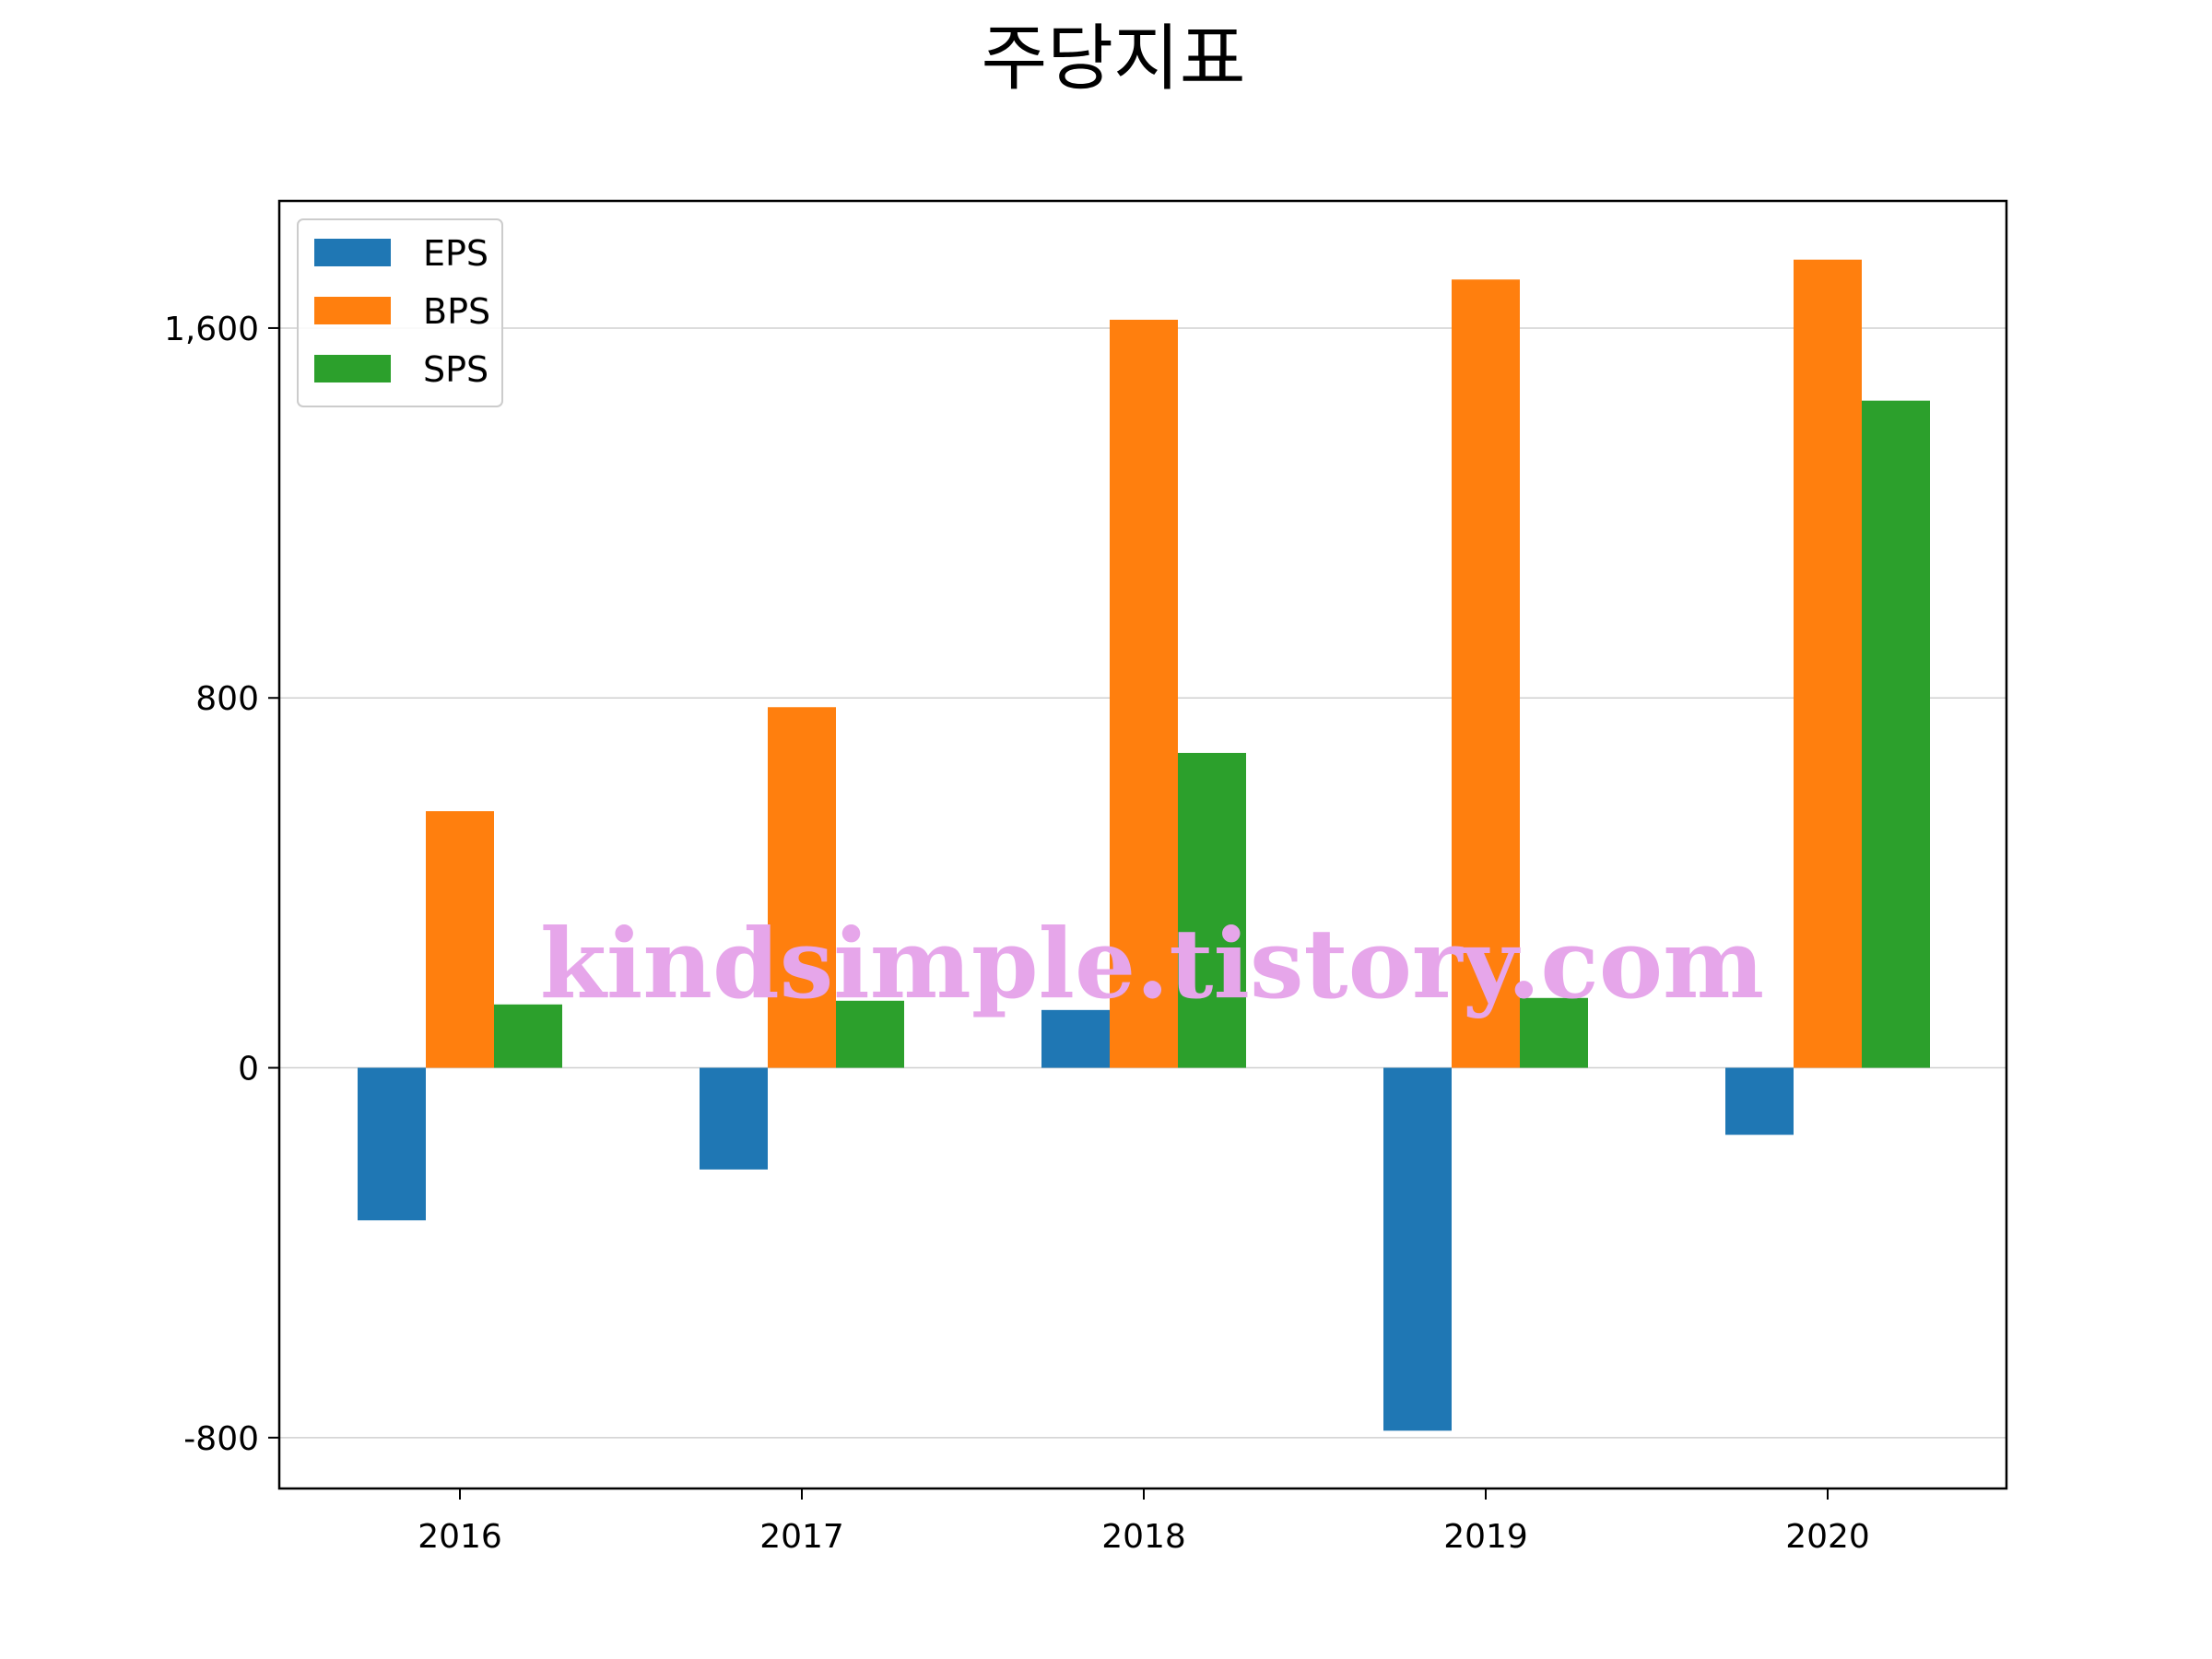 This screenshot has height=1659, width=2212. I want to click on x-tick-label-2017: 2017, so click(801, 1537).